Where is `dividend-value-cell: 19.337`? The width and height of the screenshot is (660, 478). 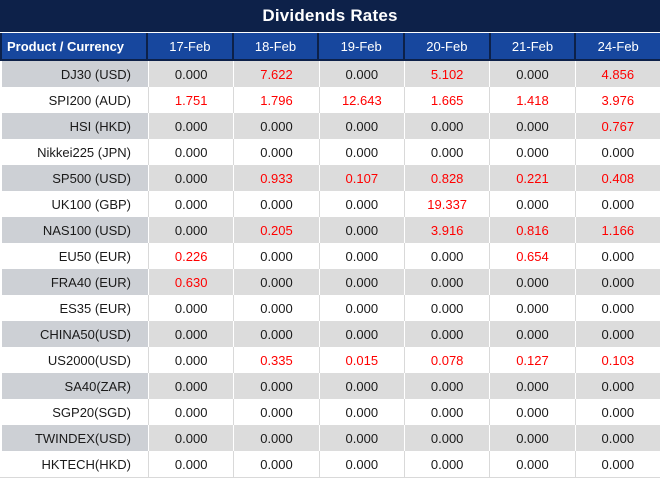 dividend-value-cell: 19.337 is located at coordinates (446, 204).